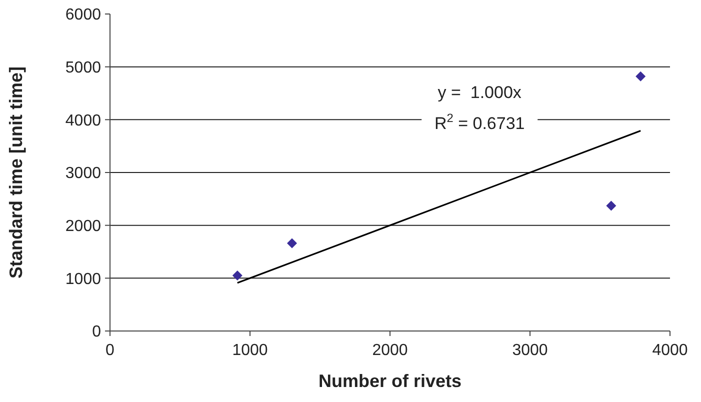 This screenshot has width=701, height=402. I want to click on x-tick-label: 2000, so click(390, 350).